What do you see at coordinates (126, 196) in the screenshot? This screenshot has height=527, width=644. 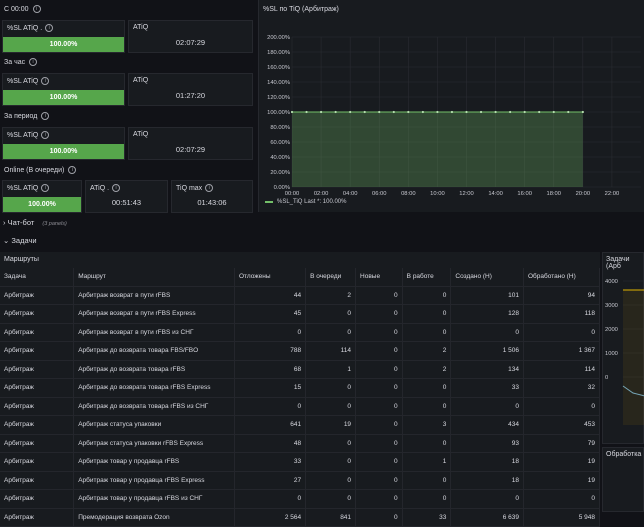 I see `stat-panel-atiq-online: ATiQ .i 00:51:43` at bounding box center [126, 196].